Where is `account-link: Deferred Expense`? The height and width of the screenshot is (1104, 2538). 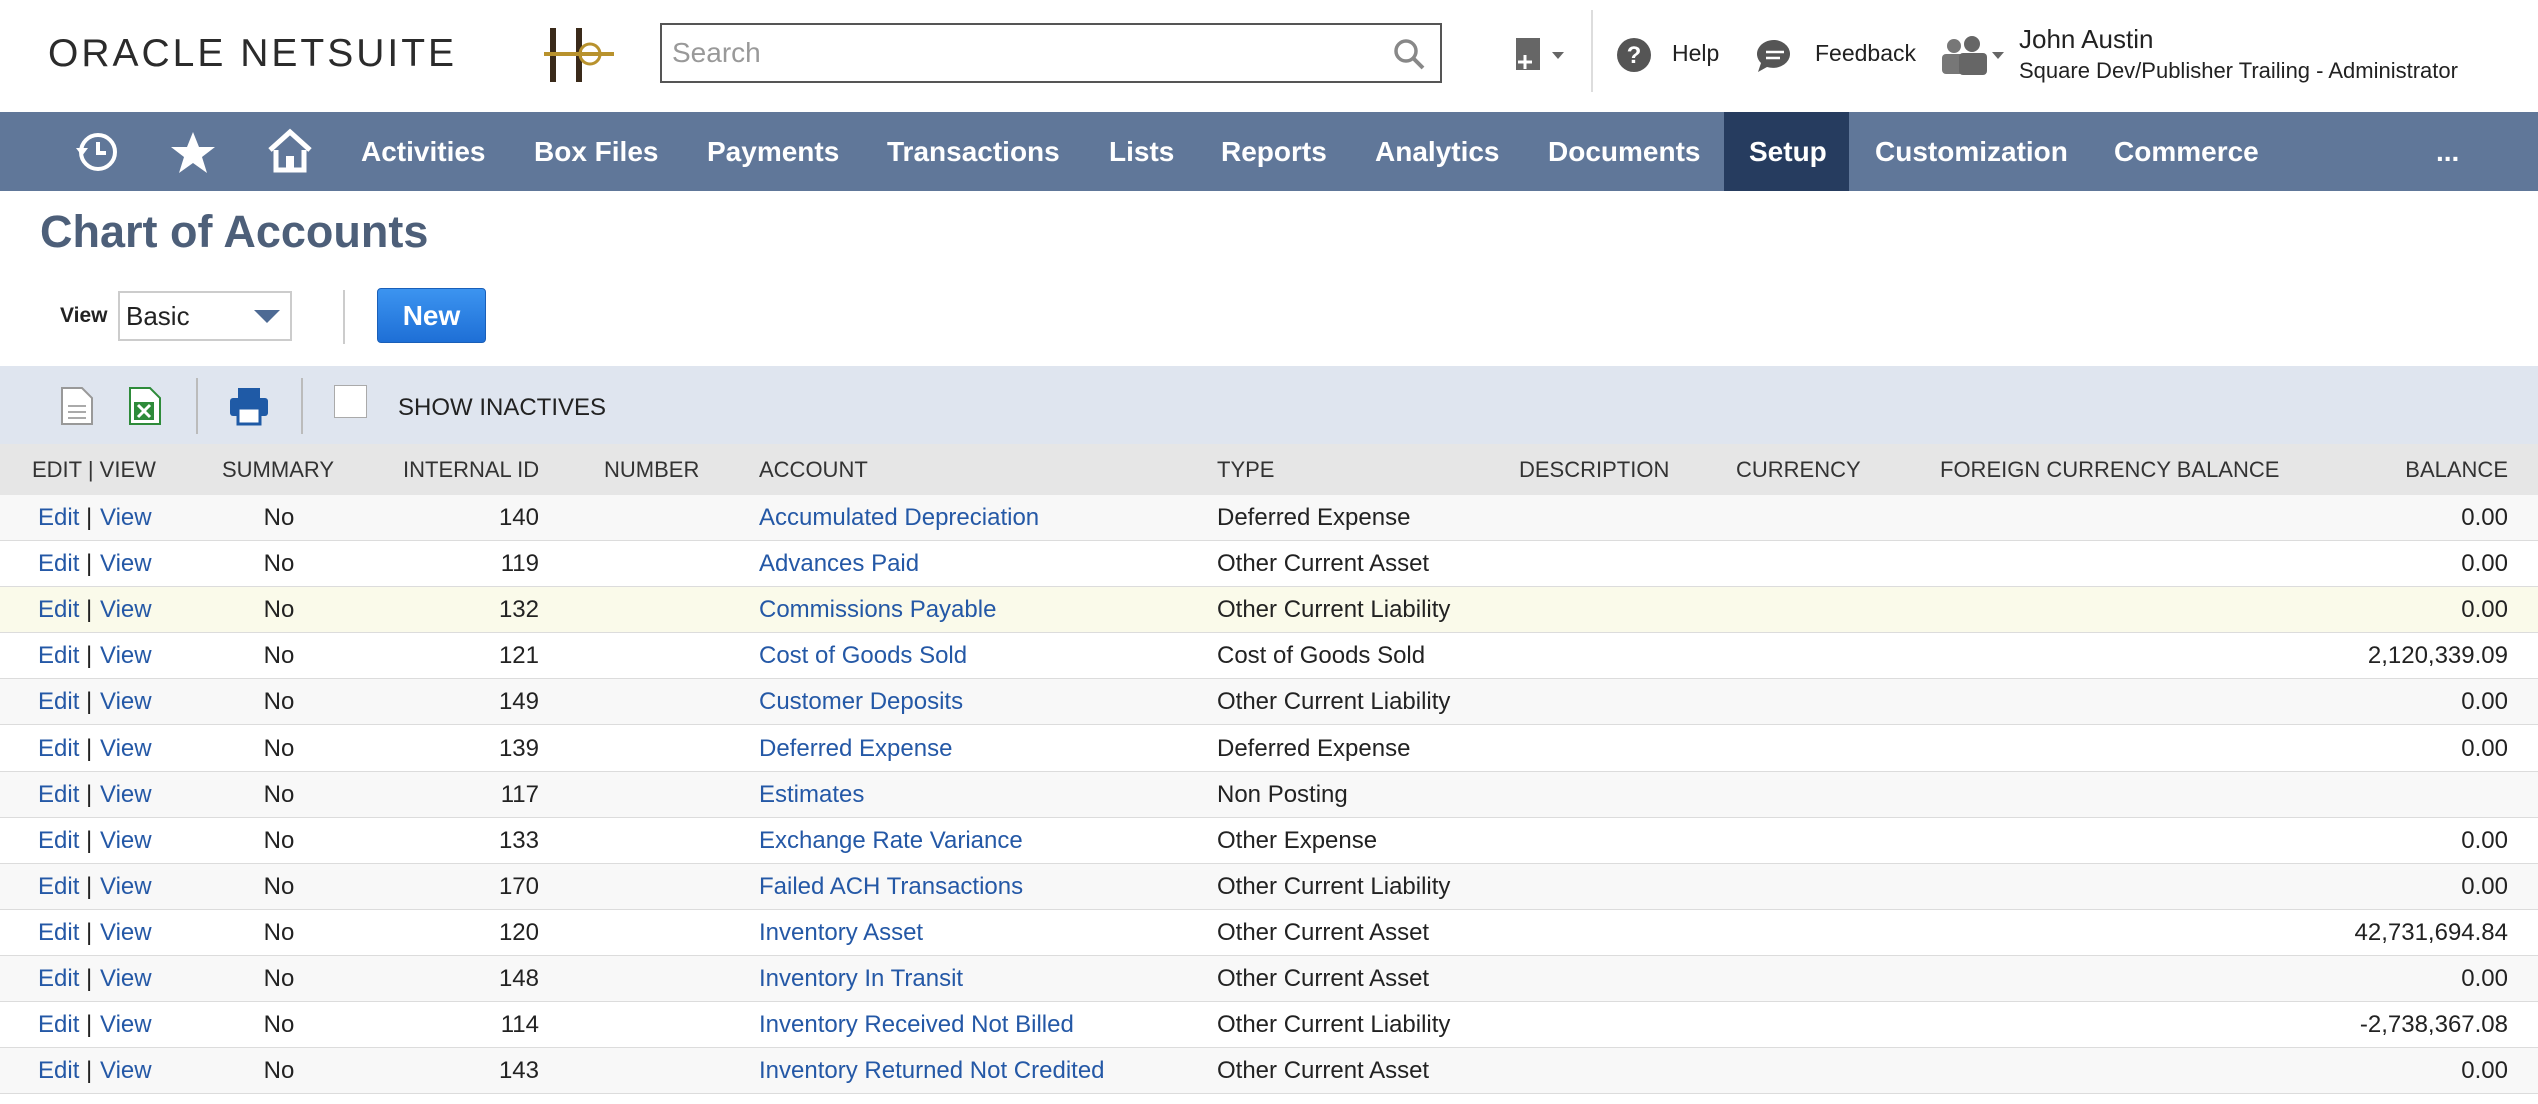
account-link: Deferred Expense is located at coordinates (856, 748).